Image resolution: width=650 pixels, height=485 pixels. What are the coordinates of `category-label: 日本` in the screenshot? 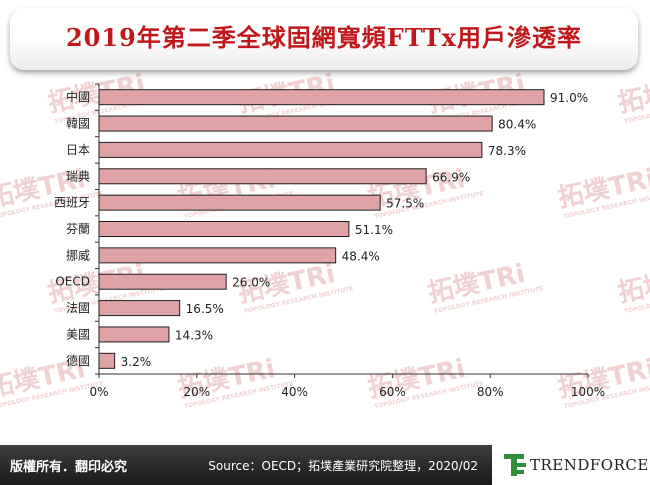 It's located at (78, 150).